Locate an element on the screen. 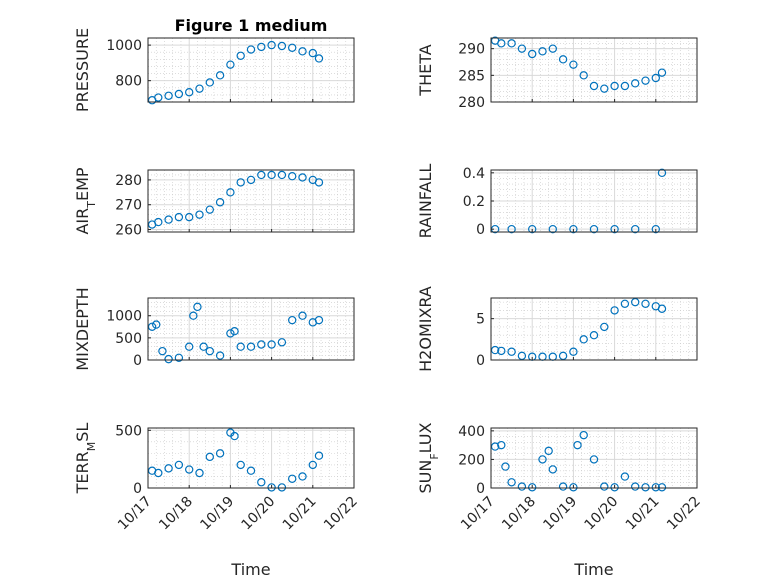  subplot-3: 260 270 280 AIRTEMP is located at coordinates (214, 203).